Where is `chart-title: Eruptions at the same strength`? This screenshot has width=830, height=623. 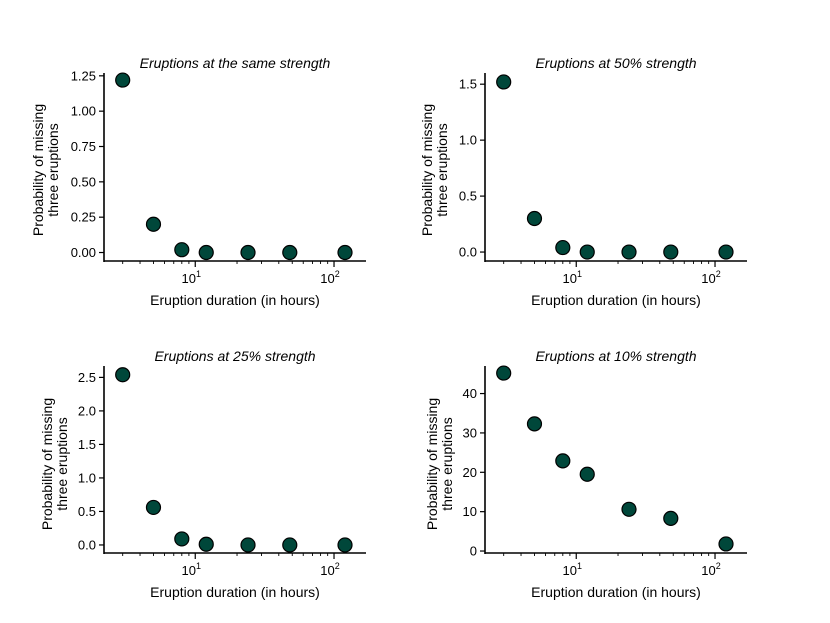
chart-title: Eruptions at the same strength is located at coordinates (235, 63).